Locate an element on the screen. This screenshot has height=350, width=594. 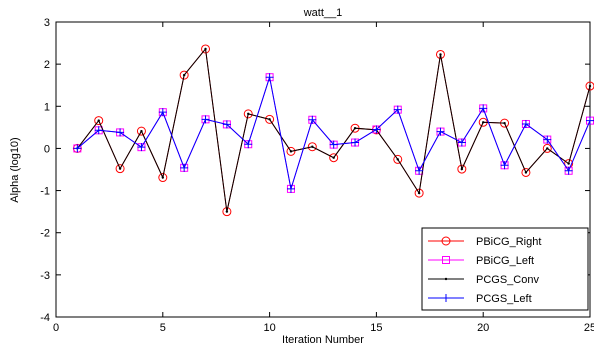
y-tick-label: 0 is located at coordinates (47, 149).